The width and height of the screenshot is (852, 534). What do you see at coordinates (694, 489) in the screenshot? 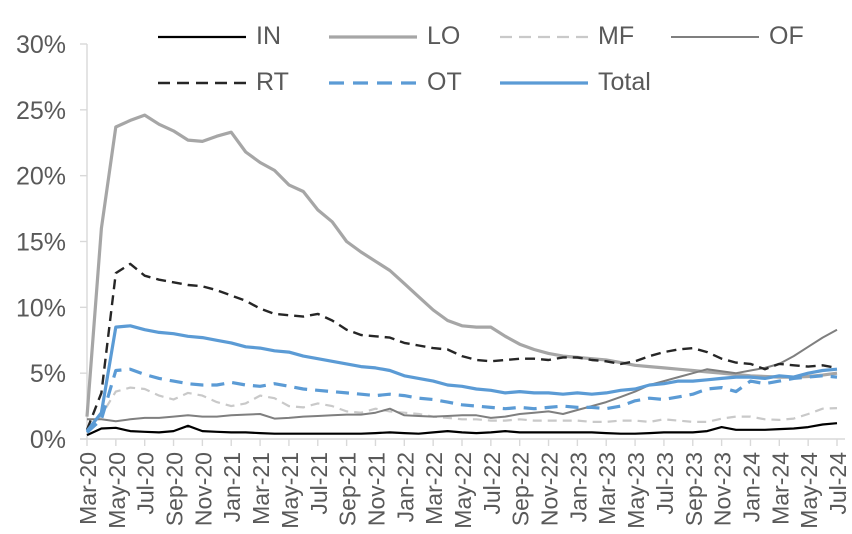
I see `x-axis-label: Sep-23` at bounding box center [694, 489].